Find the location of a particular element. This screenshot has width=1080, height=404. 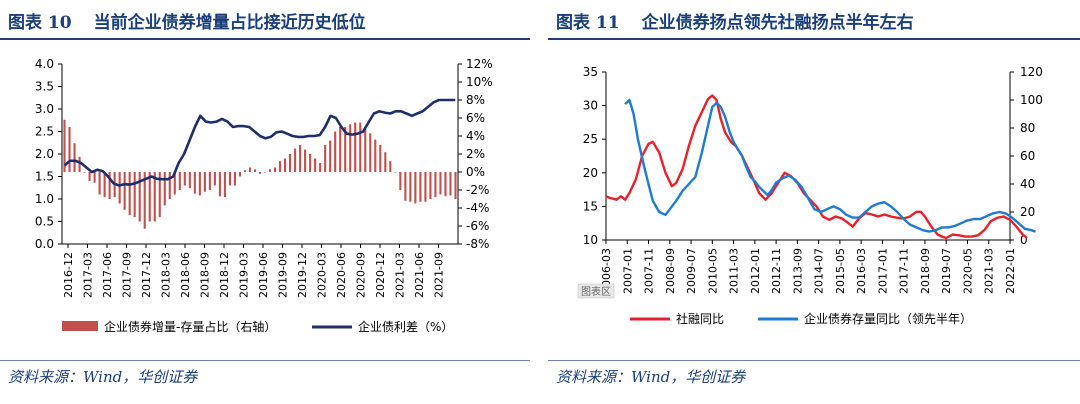

x-tick-label: 2016-03 is located at coordinates (861, 271).